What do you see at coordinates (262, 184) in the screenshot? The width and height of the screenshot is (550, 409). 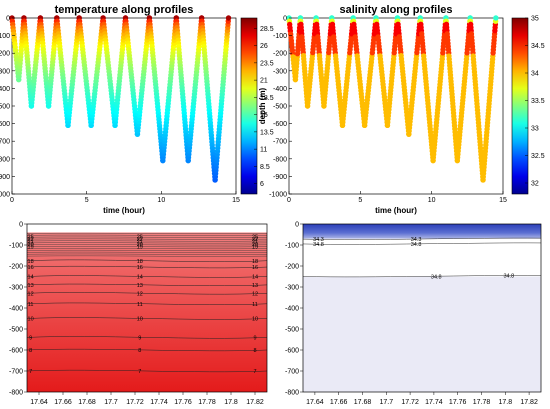 I see `temperature-colorbar-tick-label: 6` at bounding box center [262, 184].